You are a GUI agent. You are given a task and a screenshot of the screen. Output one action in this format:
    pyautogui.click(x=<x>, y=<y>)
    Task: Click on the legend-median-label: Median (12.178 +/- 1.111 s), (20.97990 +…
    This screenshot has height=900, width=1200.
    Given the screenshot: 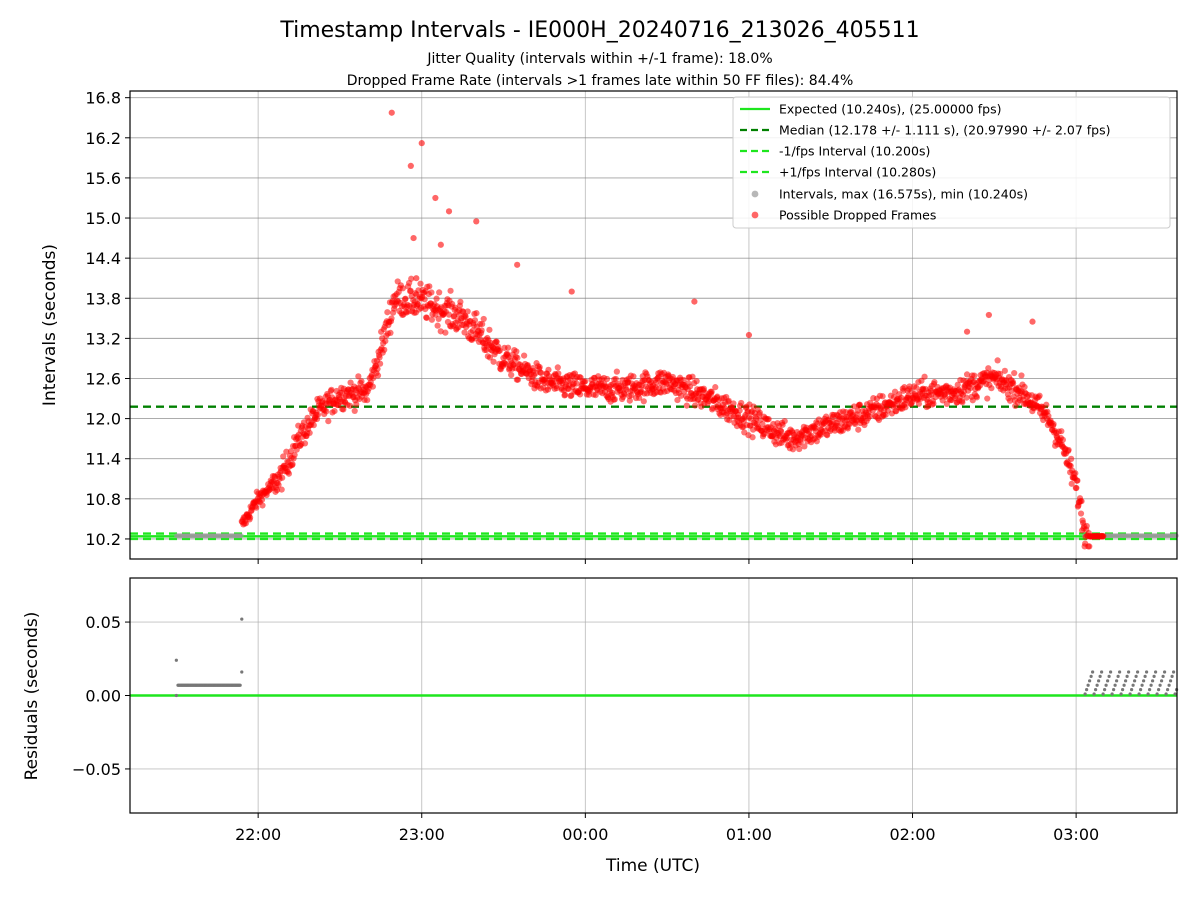 What is the action you would take?
    pyautogui.click(x=944, y=130)
    